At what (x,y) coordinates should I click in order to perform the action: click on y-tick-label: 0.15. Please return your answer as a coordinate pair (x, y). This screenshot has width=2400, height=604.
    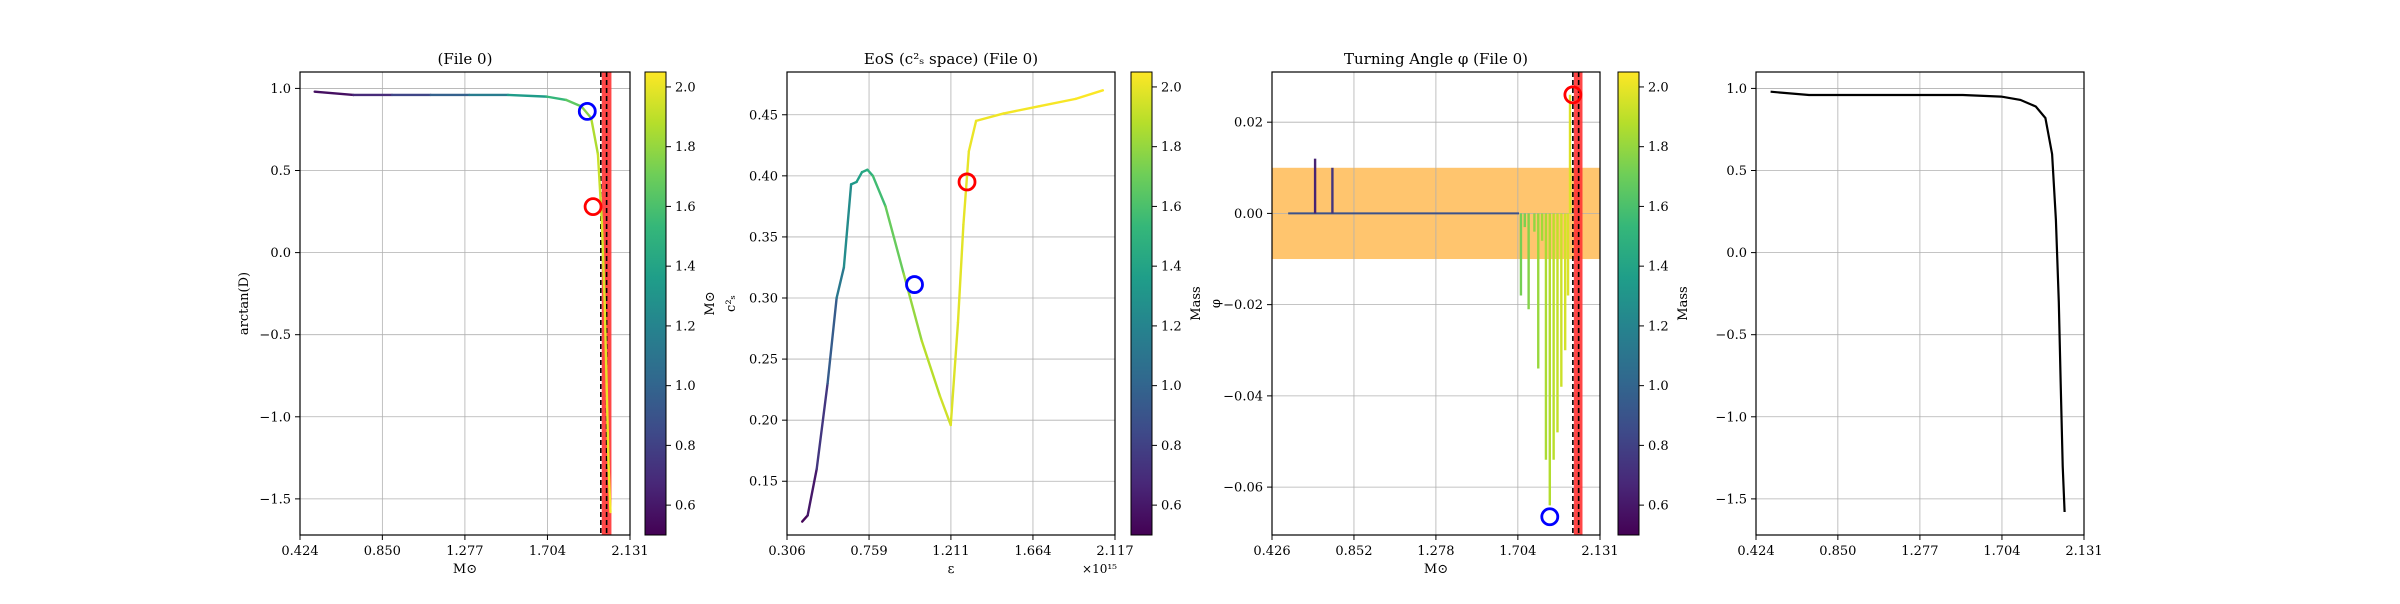
    Looking at the image, I should click on (763, 482).